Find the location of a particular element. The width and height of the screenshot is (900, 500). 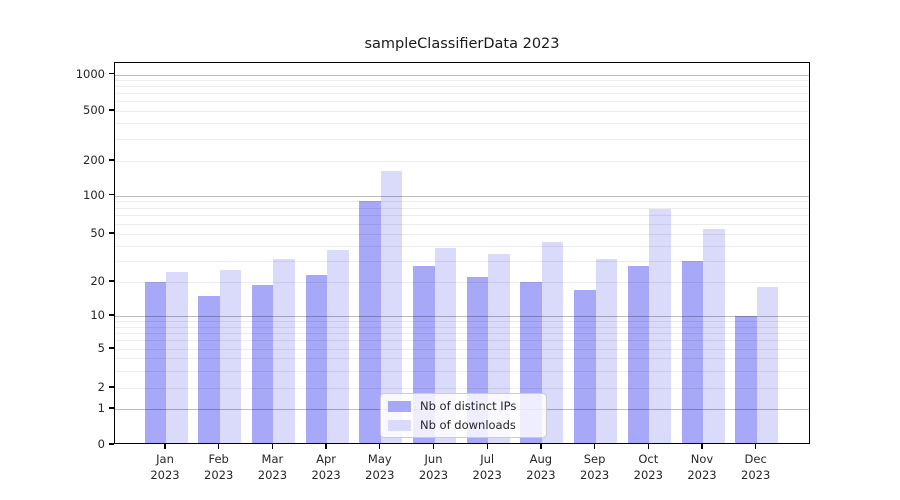

x-tick-label: Mar 2023 is located at coordinates (272, 467).